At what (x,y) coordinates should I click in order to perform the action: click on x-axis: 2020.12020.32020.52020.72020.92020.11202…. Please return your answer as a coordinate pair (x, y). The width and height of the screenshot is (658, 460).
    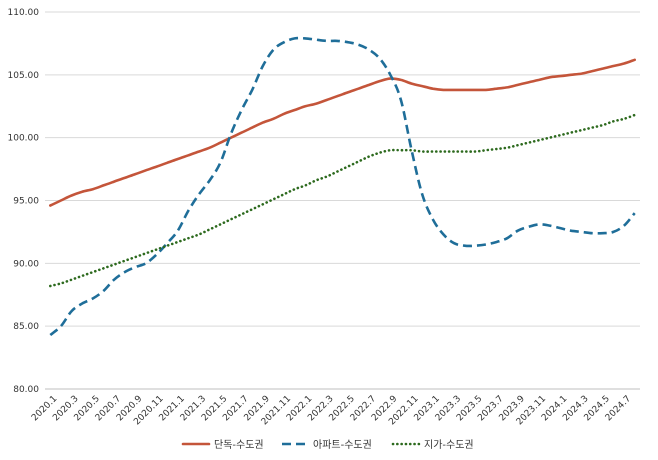
    Looking at the image, I should click on (335, 407).